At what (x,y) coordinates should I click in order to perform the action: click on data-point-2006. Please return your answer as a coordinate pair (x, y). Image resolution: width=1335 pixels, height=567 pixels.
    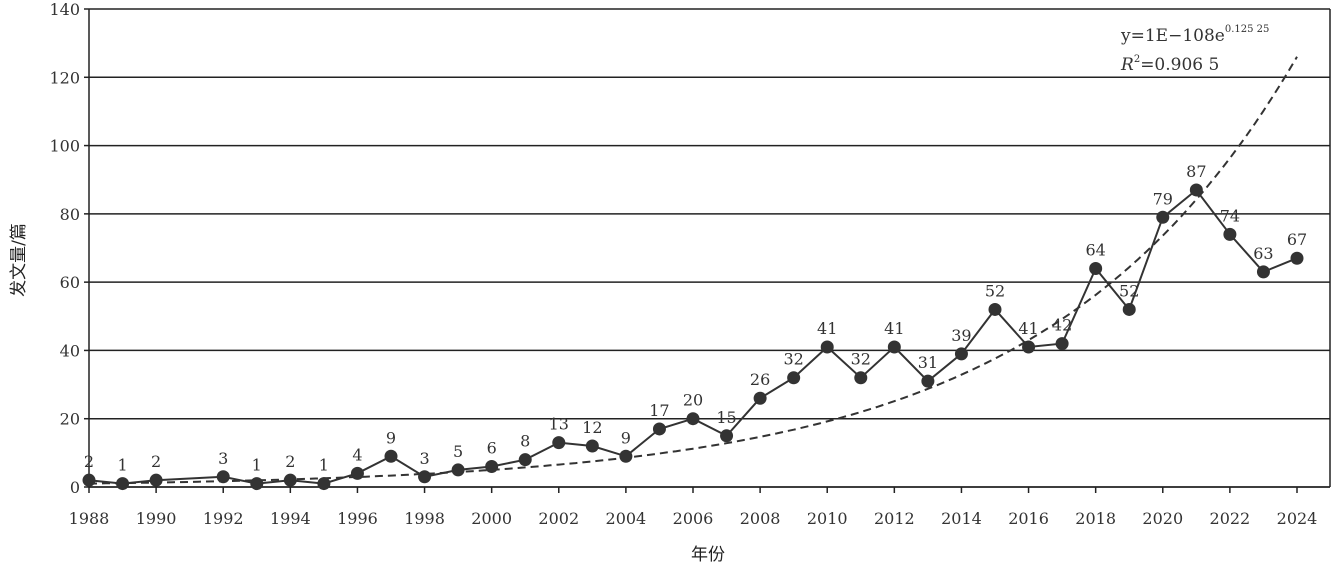
    Looking at the image, I should click on (693, 419).